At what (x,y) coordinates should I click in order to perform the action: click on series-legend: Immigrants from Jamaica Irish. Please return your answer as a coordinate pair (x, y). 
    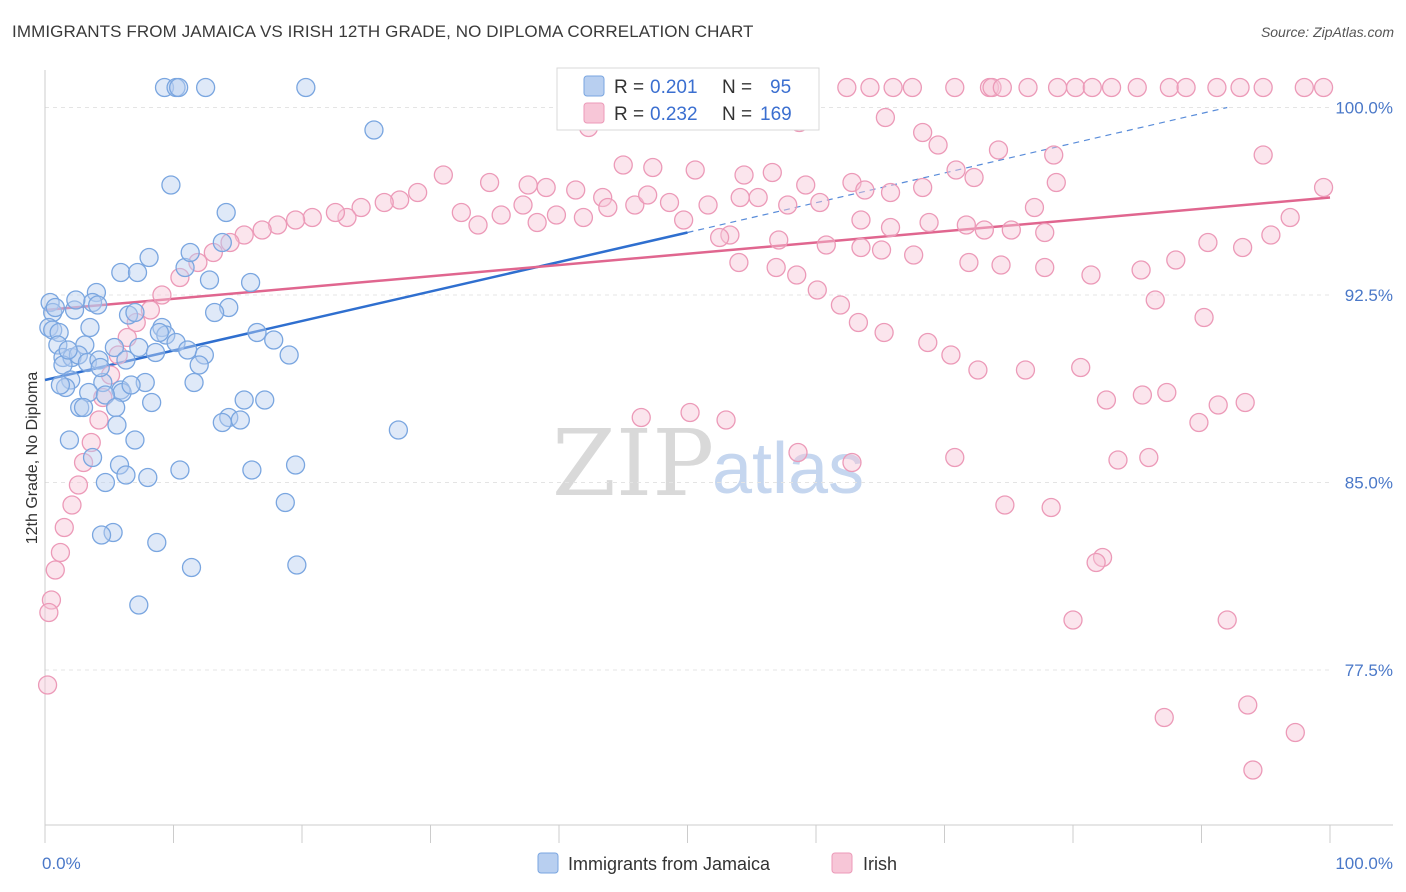
    Looking at the image, I should click on (717, 863).